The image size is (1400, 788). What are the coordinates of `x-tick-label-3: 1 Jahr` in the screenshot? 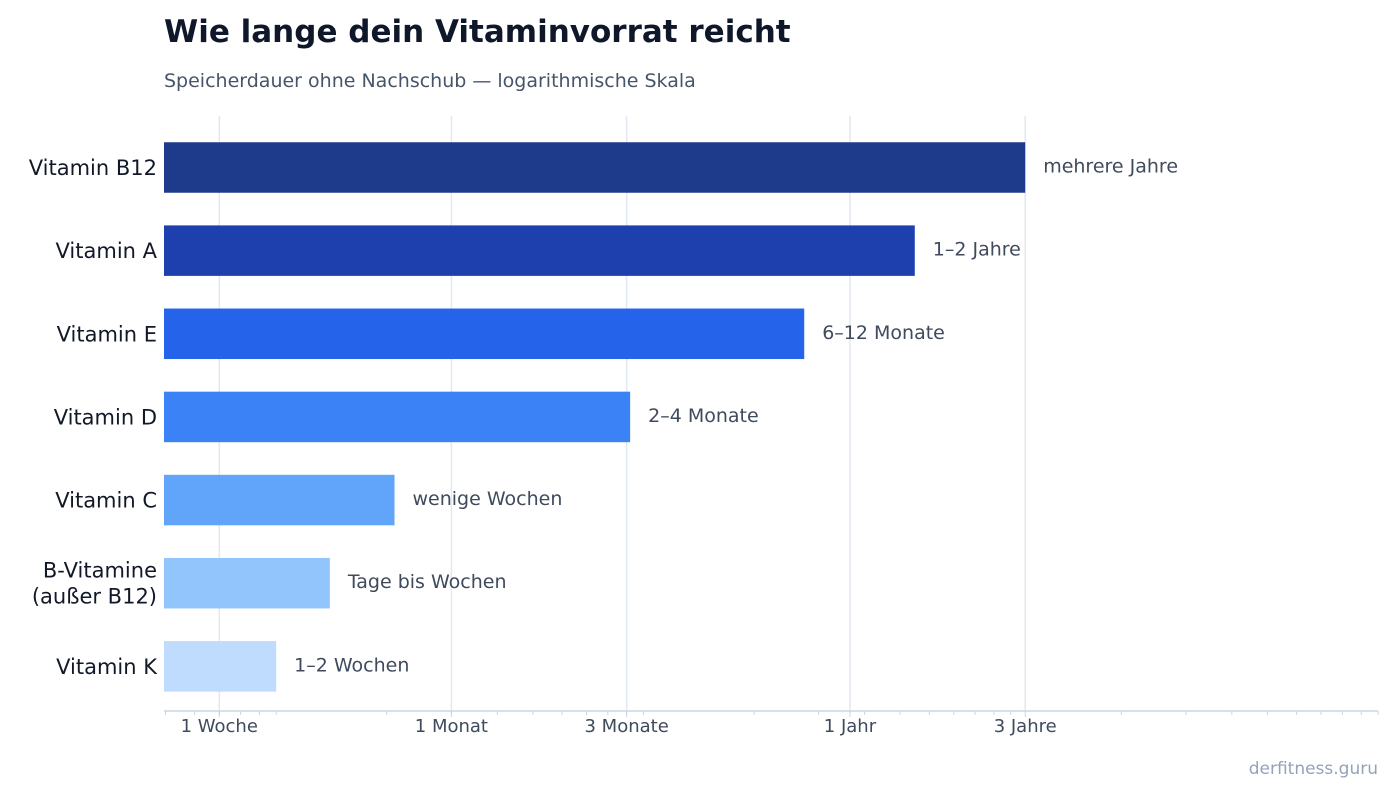 It's located at (850, 726).